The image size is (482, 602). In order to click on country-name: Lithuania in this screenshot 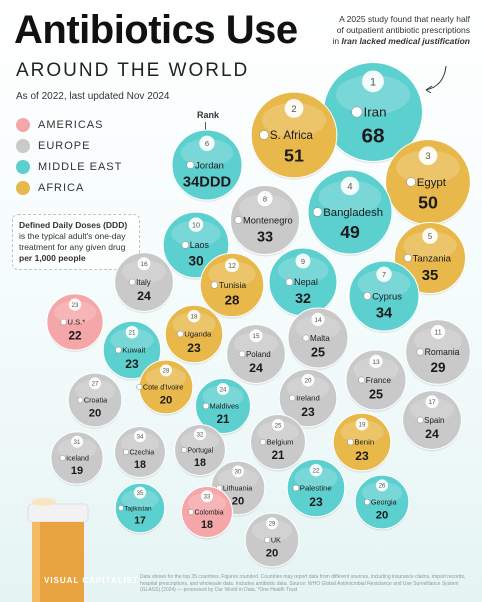, I will do `click(238, 488)`.